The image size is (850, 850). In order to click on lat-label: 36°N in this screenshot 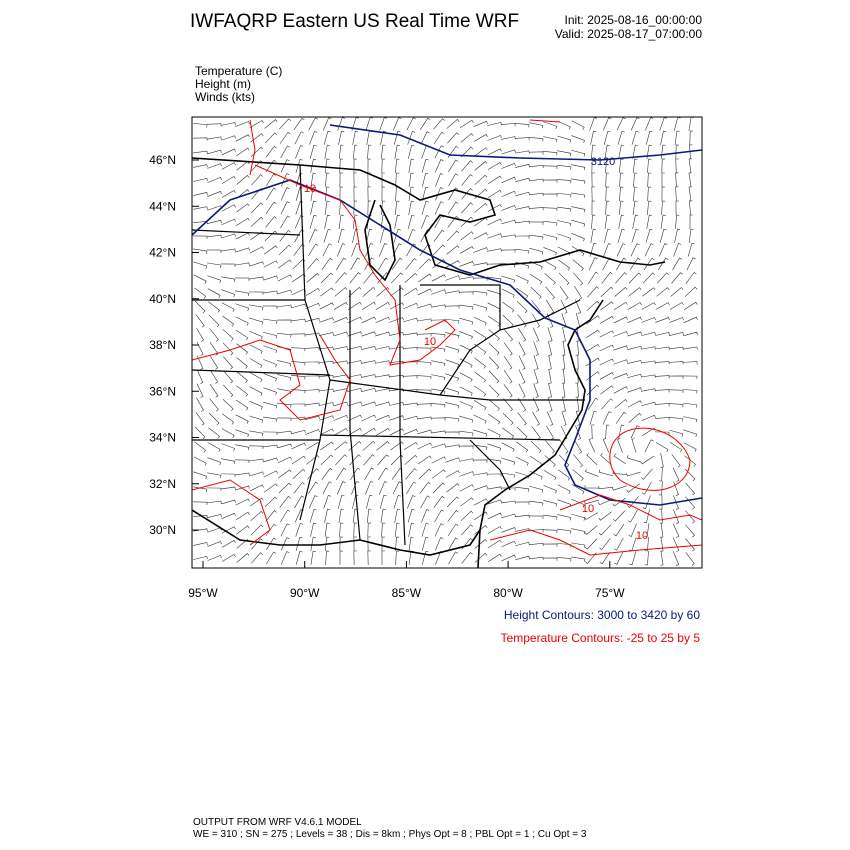, I will do `click(162, 391)`.